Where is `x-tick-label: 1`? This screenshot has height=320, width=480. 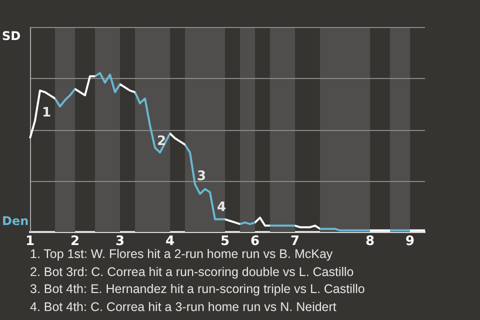
x-tick-label: 1 is located at coordinates (30, 242).